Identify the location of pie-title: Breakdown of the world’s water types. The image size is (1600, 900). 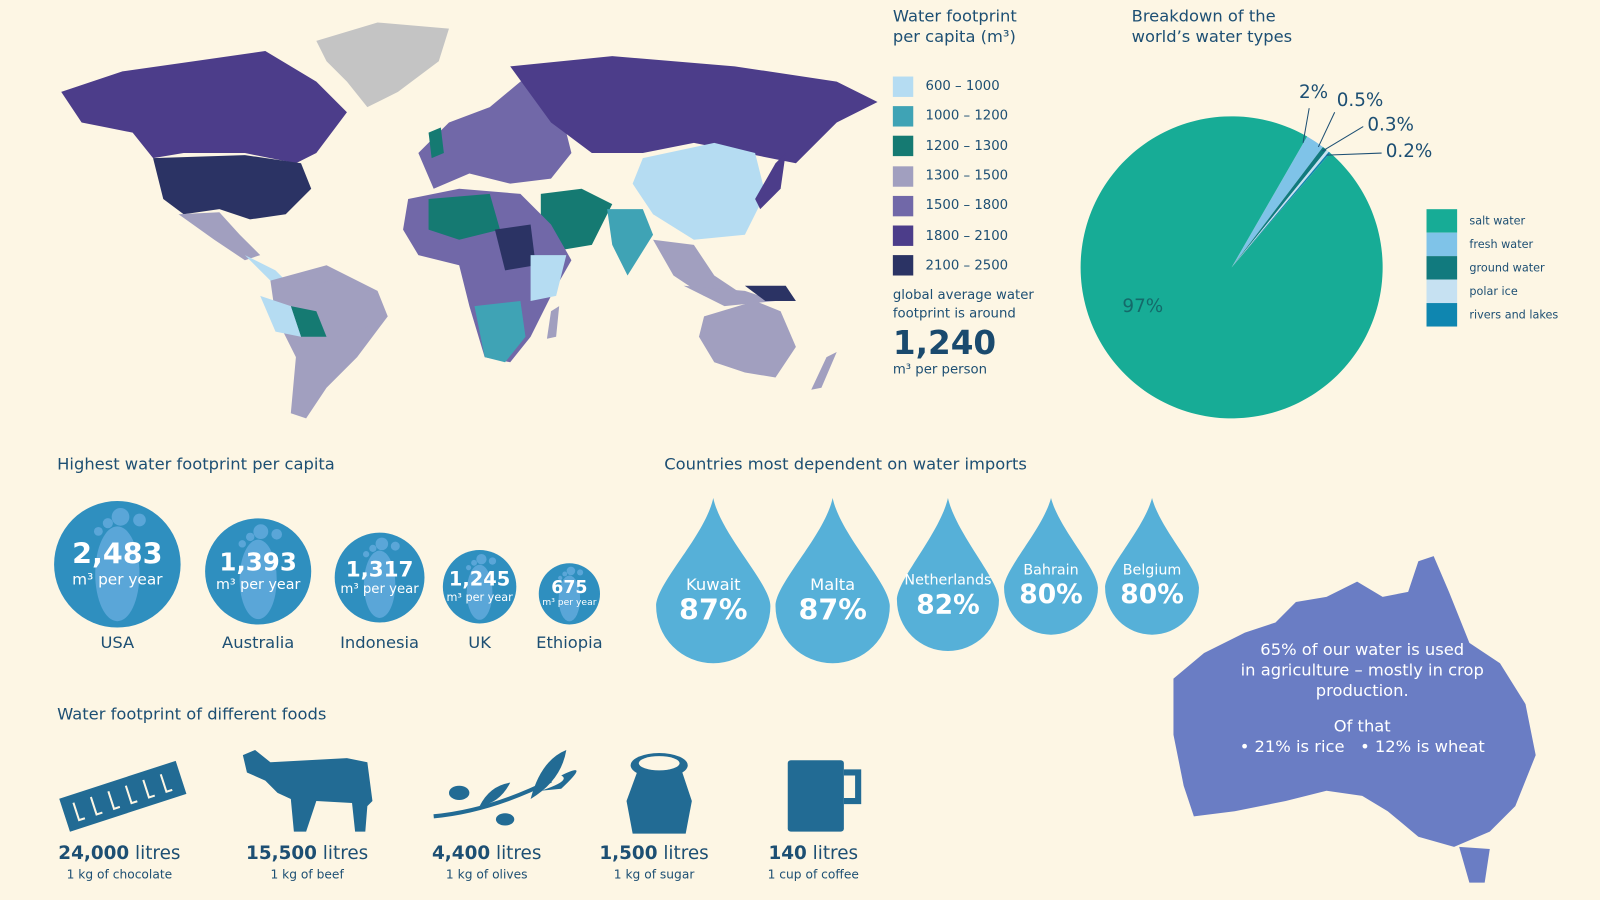
(1212, 26).